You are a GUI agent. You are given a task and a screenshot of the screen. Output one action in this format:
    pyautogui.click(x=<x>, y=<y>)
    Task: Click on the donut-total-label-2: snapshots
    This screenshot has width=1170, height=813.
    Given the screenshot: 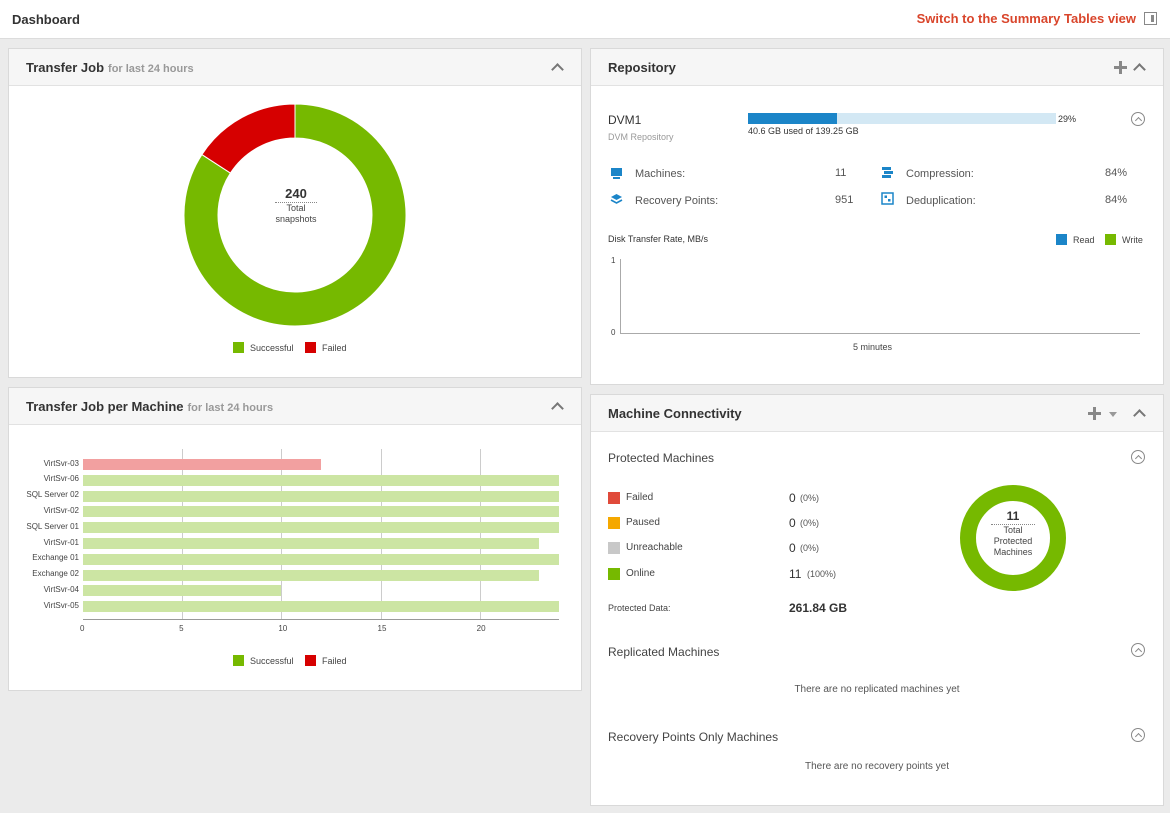 What is the action you would take?
    pyautogui.click(x=296, y=219)
    